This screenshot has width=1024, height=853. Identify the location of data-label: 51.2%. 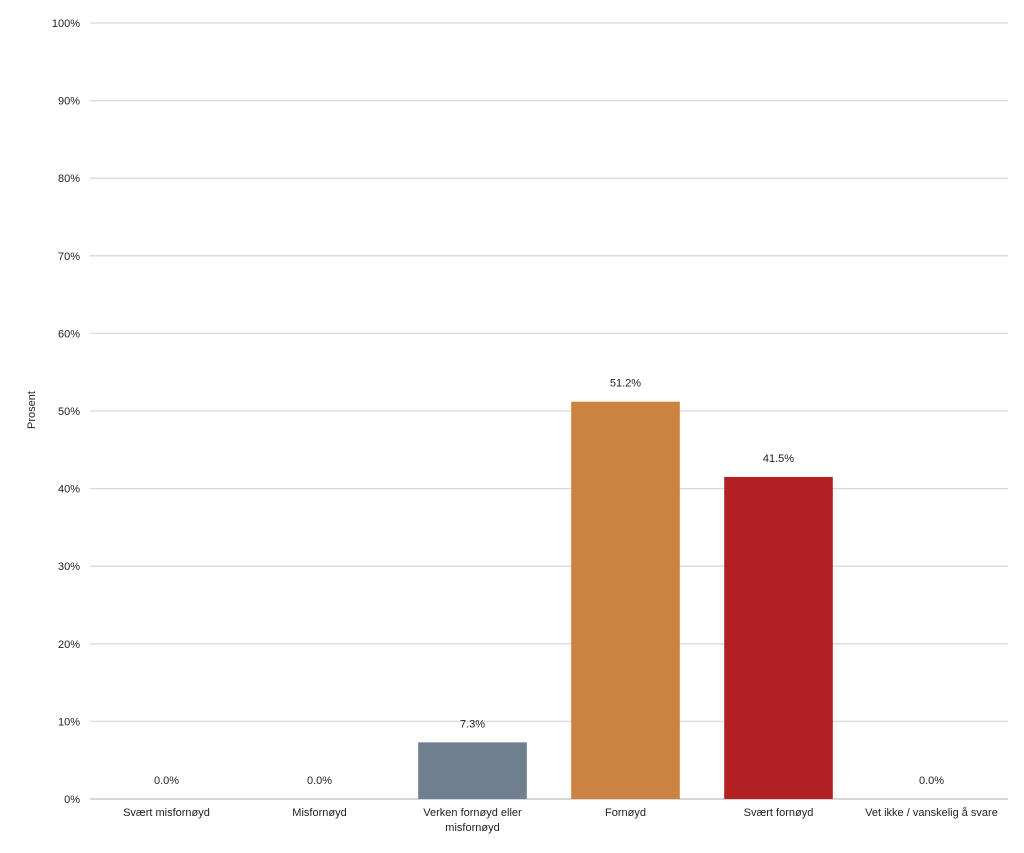
(625, 384).